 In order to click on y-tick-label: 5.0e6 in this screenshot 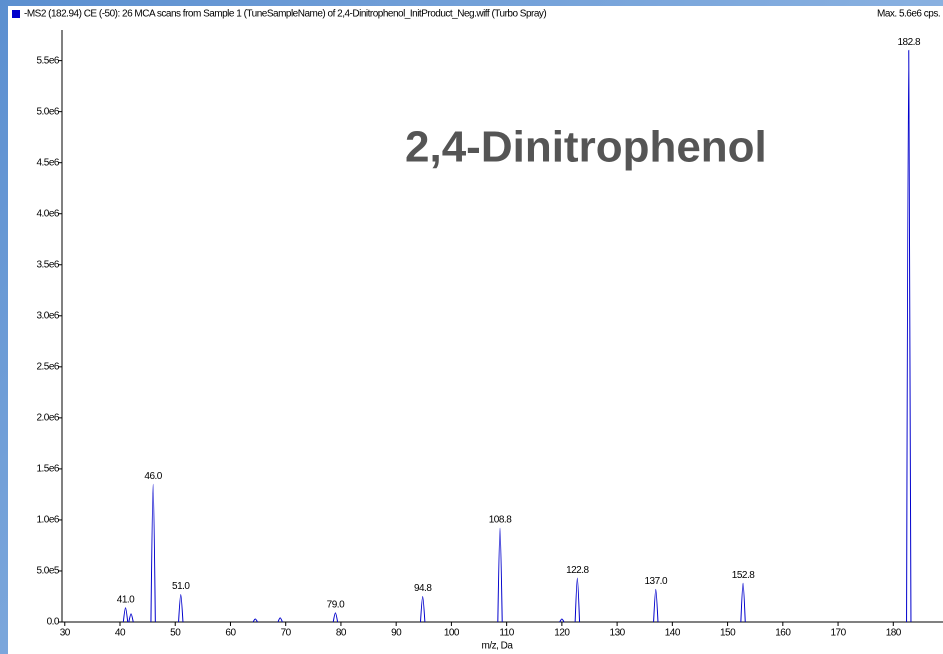, I will do `click(47, 111)`.